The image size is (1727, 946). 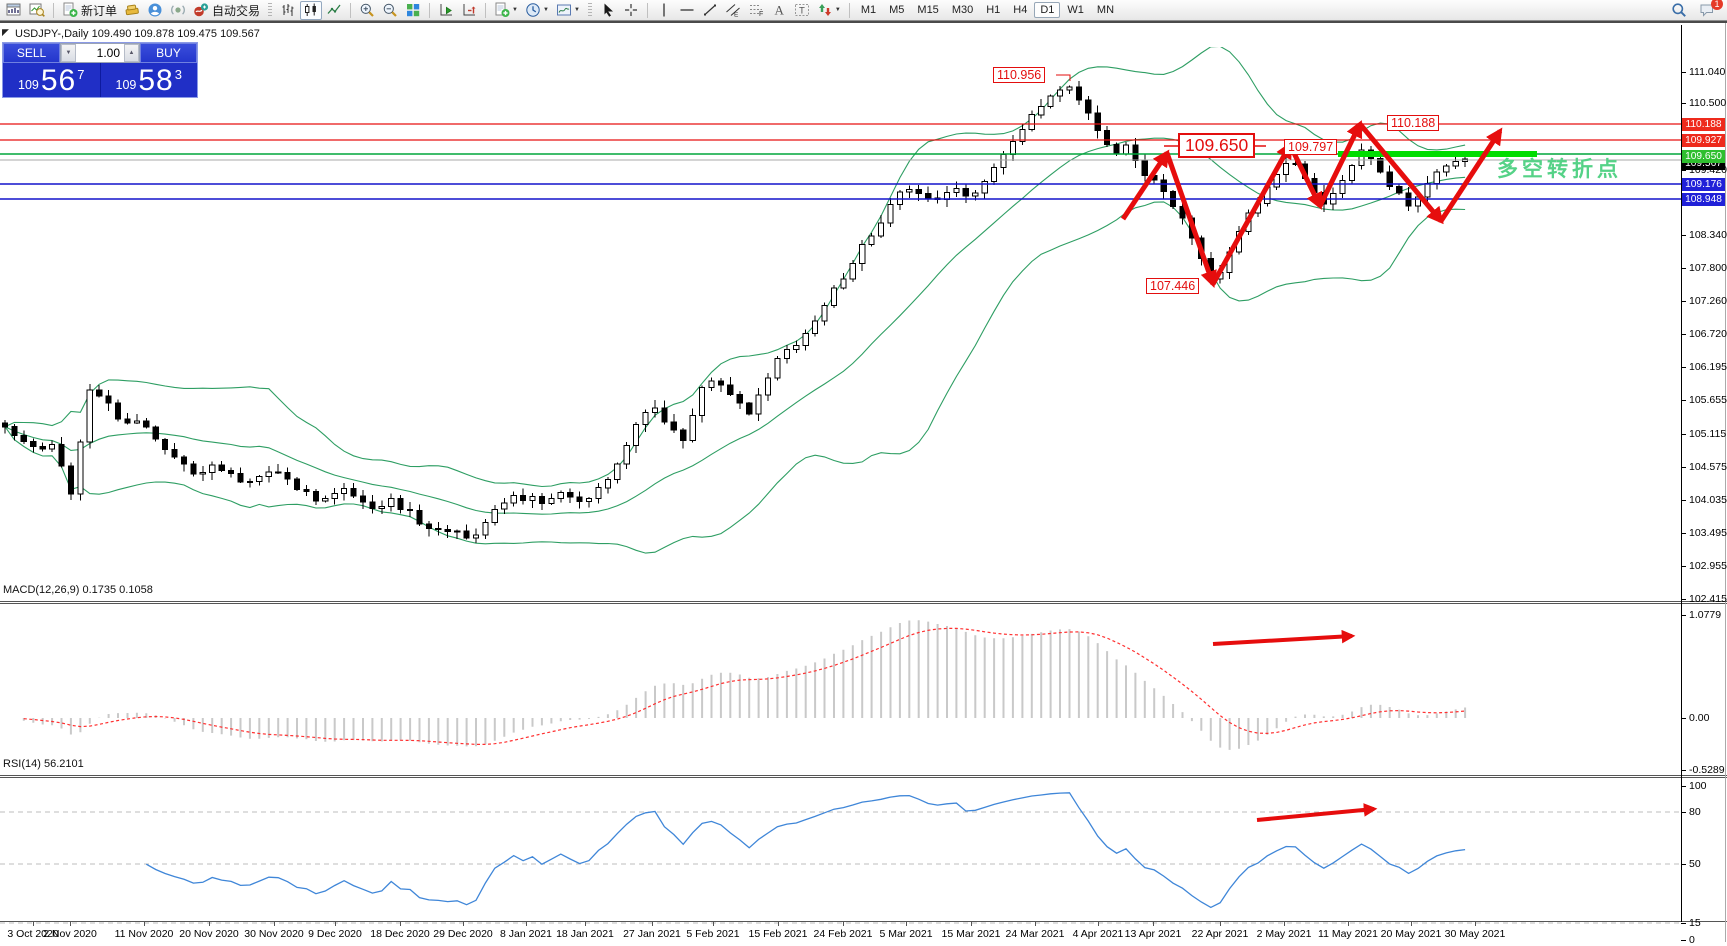 I want to click on timeframe-m5-button: M5, so click(x=897, y=10).